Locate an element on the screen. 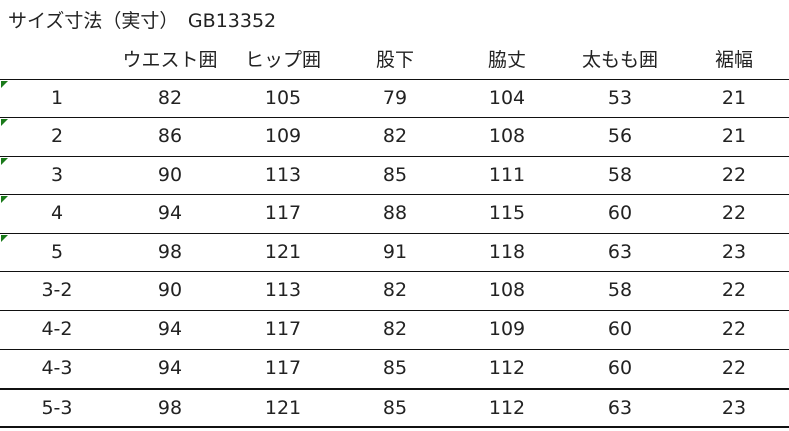  column-header: ウエスト囲 is located at coordinates (170, 60).